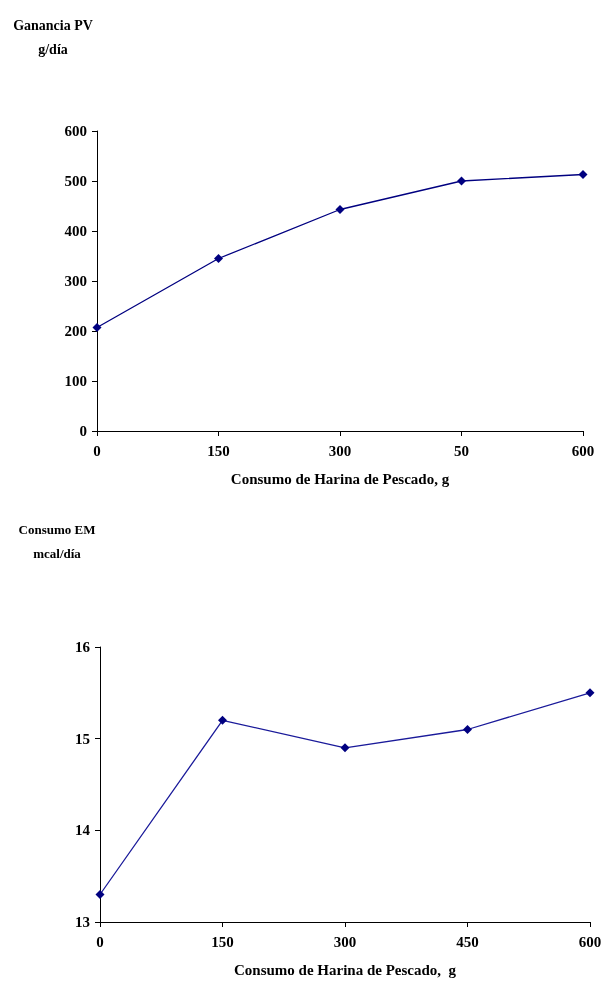 The width and height of the screenshot is (606, 1001). I want to click on y-tick-label: 13, so click(82, 922).